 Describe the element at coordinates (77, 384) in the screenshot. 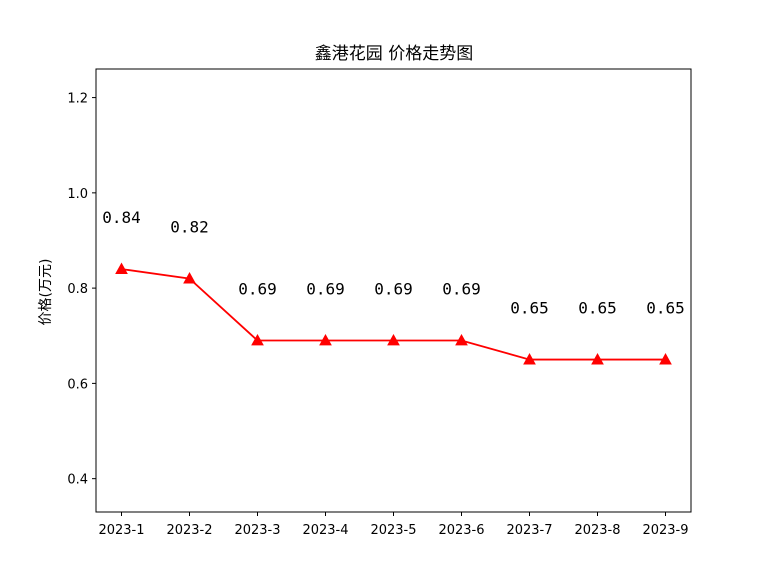

I see `y-tick-label: 0.6` at that location.